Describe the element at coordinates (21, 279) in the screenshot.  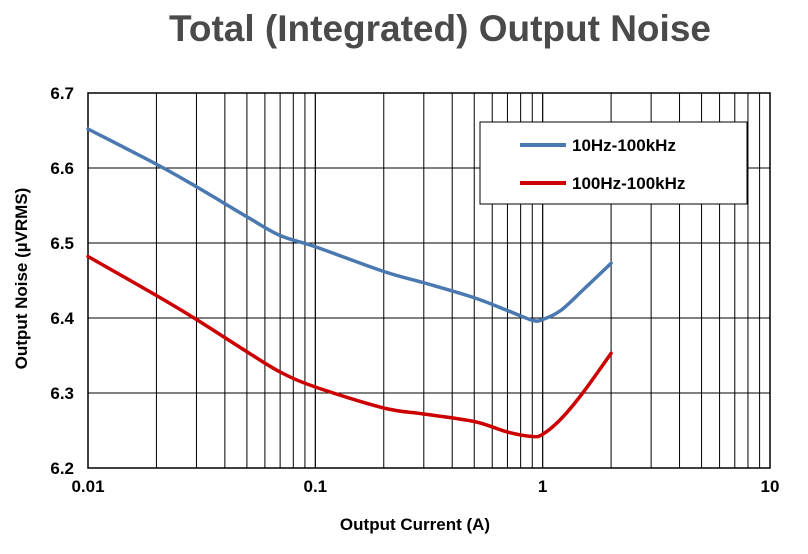
I see `y-axis-label: Output Noise (µVRMS)` at that location.